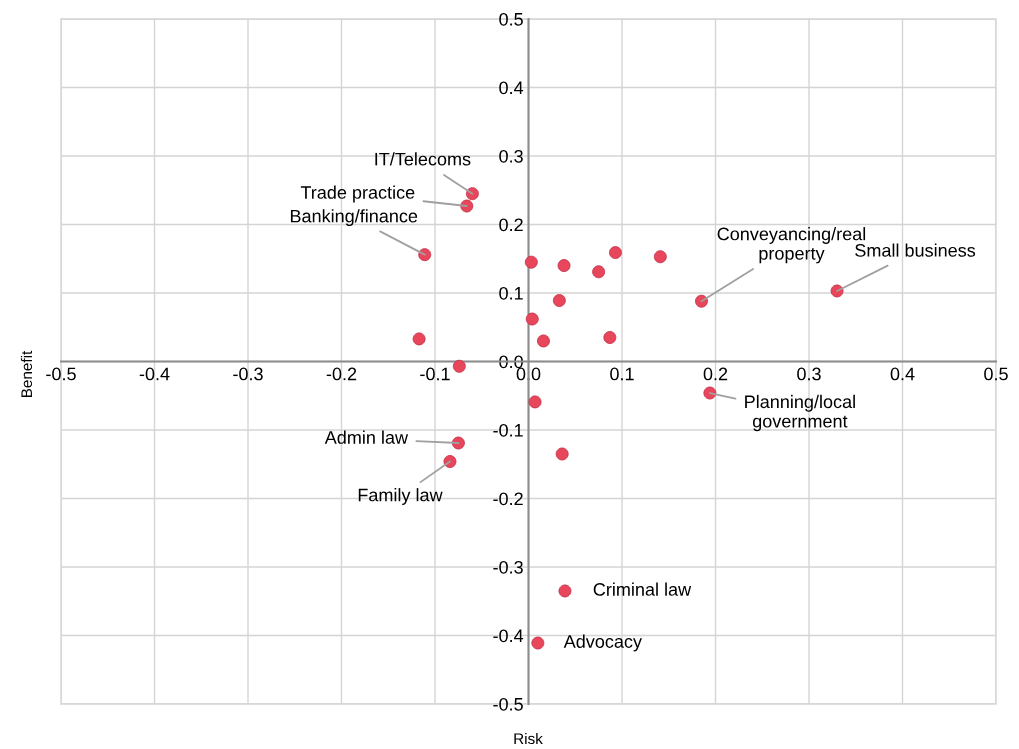 The height and width of the screenshot is (749, 1019). Describe the element at coordinates (996, 374) in the screenshot. I see `x-tick-label: 0.5` at that location.